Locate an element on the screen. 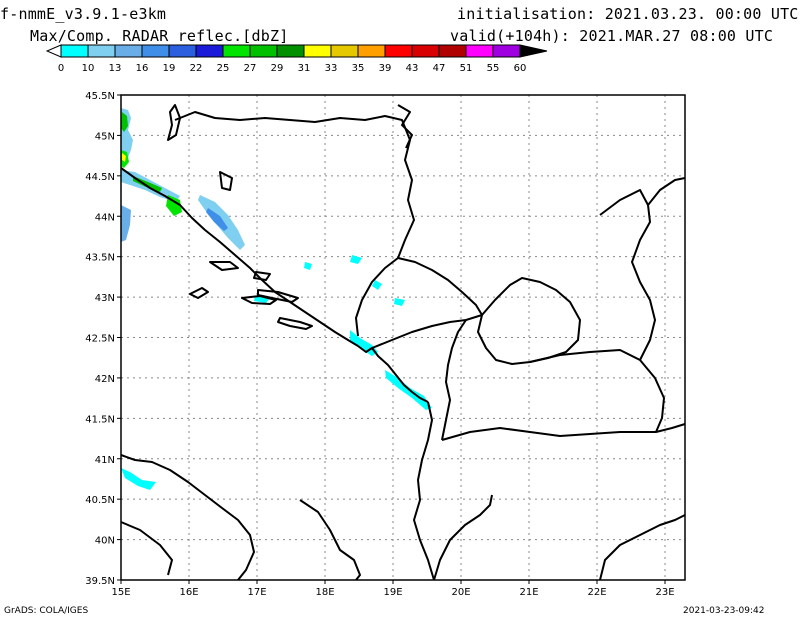 The height and width of the screenshot is (618, 800). colorbar-label: 25 is located at coordinates (223, 68).